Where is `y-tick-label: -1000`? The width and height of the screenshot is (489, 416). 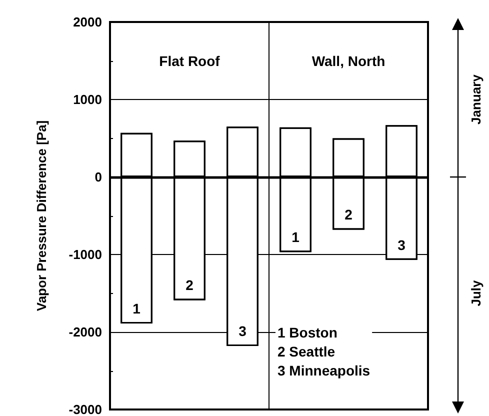 y-tick-label: -1000 is located at coordinates (85, 254).